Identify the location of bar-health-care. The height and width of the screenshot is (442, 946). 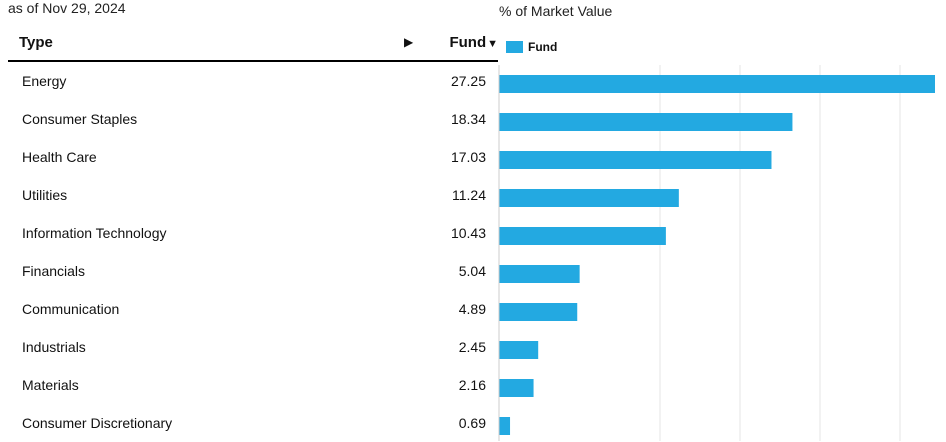
(635, 160).